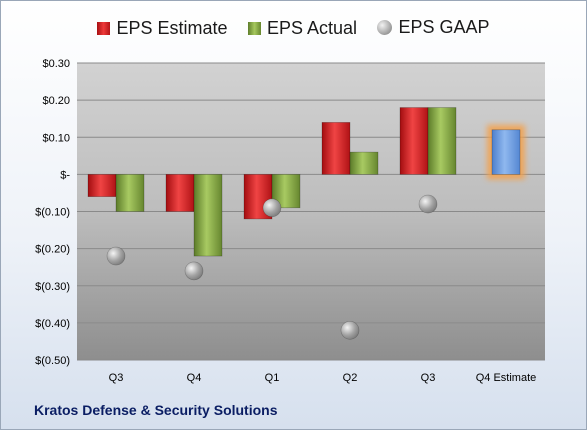  I want to click on y-tick-label: $(0.10), so click(52, 213).